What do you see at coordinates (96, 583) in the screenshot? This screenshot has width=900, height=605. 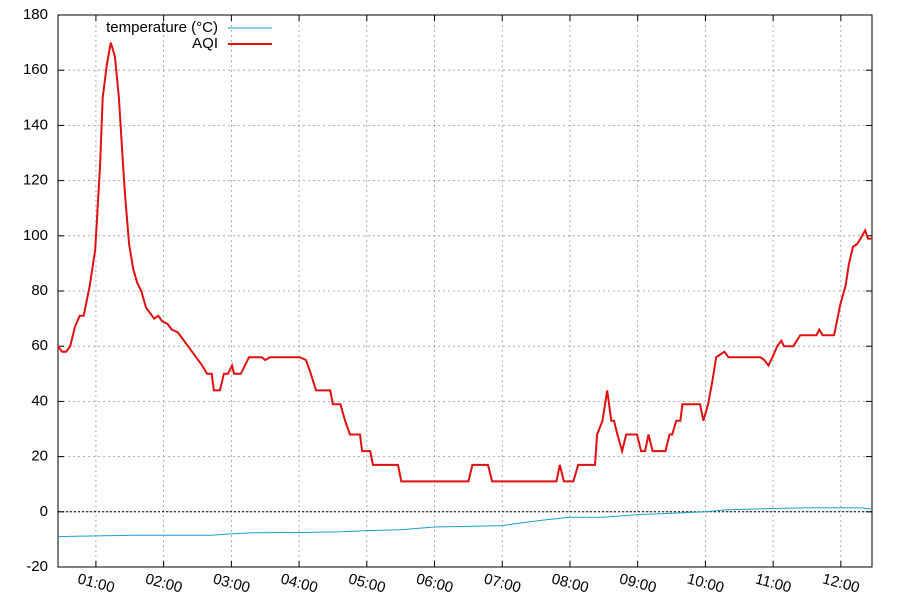 I see `x-tick-label: 01:00` at bounding box center [96, 583].